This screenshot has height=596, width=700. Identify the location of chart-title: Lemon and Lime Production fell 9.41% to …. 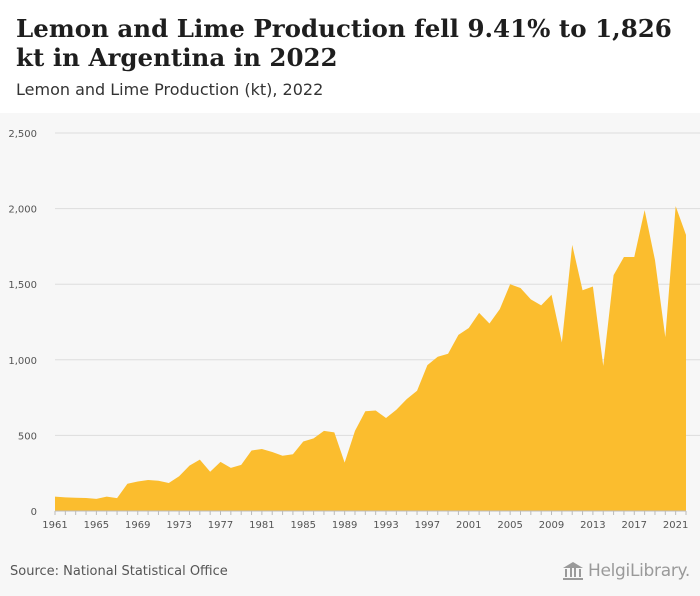
(344, 43).